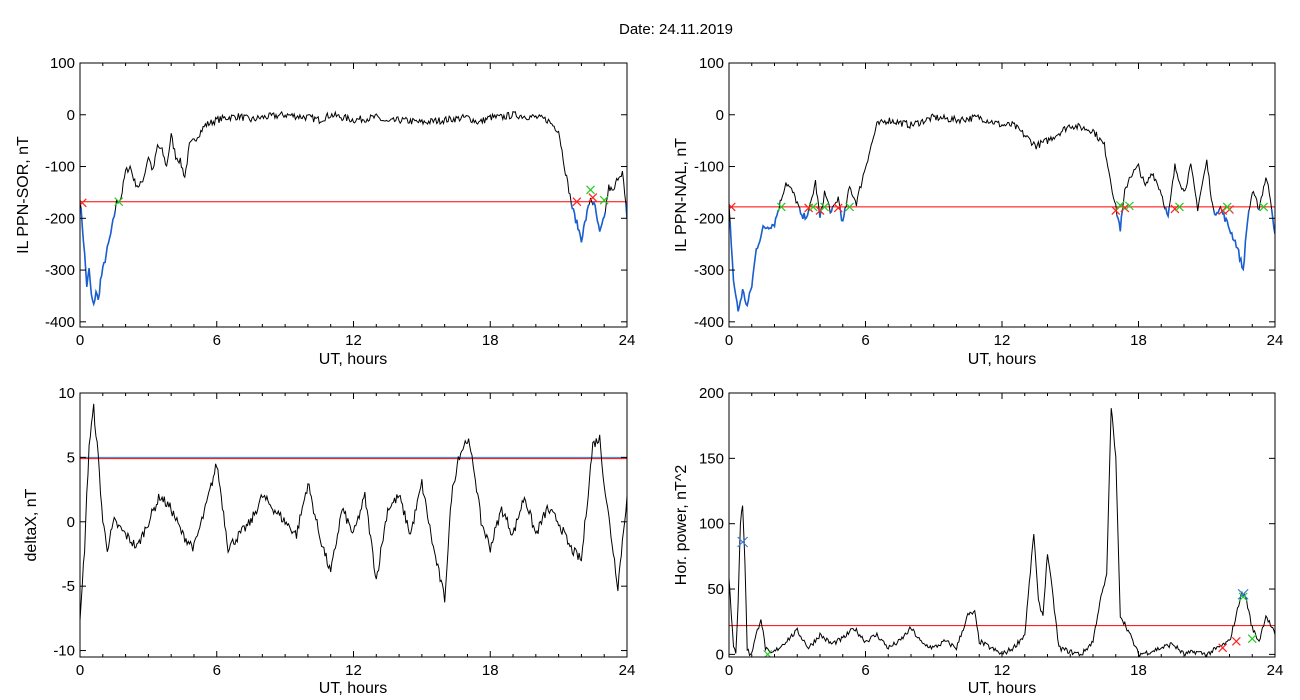 This screenshot has height=700, width=1300. I want to click on y-tick-label: 10, so click(66, 393).